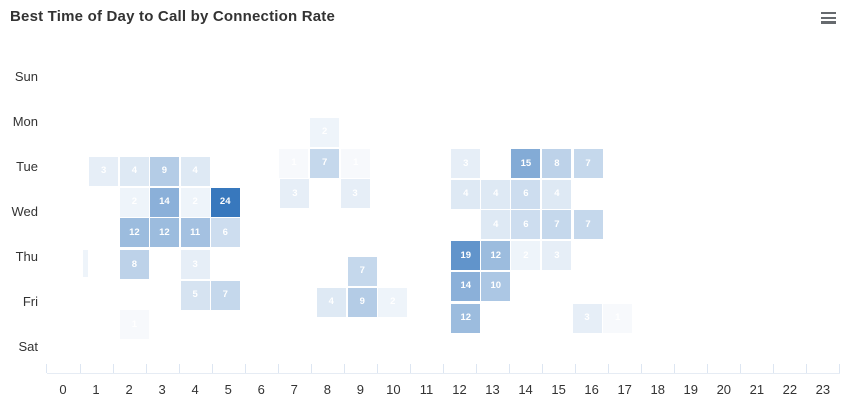 This screenshot has height=414, width=850. Describe the element at coordinates (466, 256) in the screenshot. I see `heatmap-cell: 19` at that location.